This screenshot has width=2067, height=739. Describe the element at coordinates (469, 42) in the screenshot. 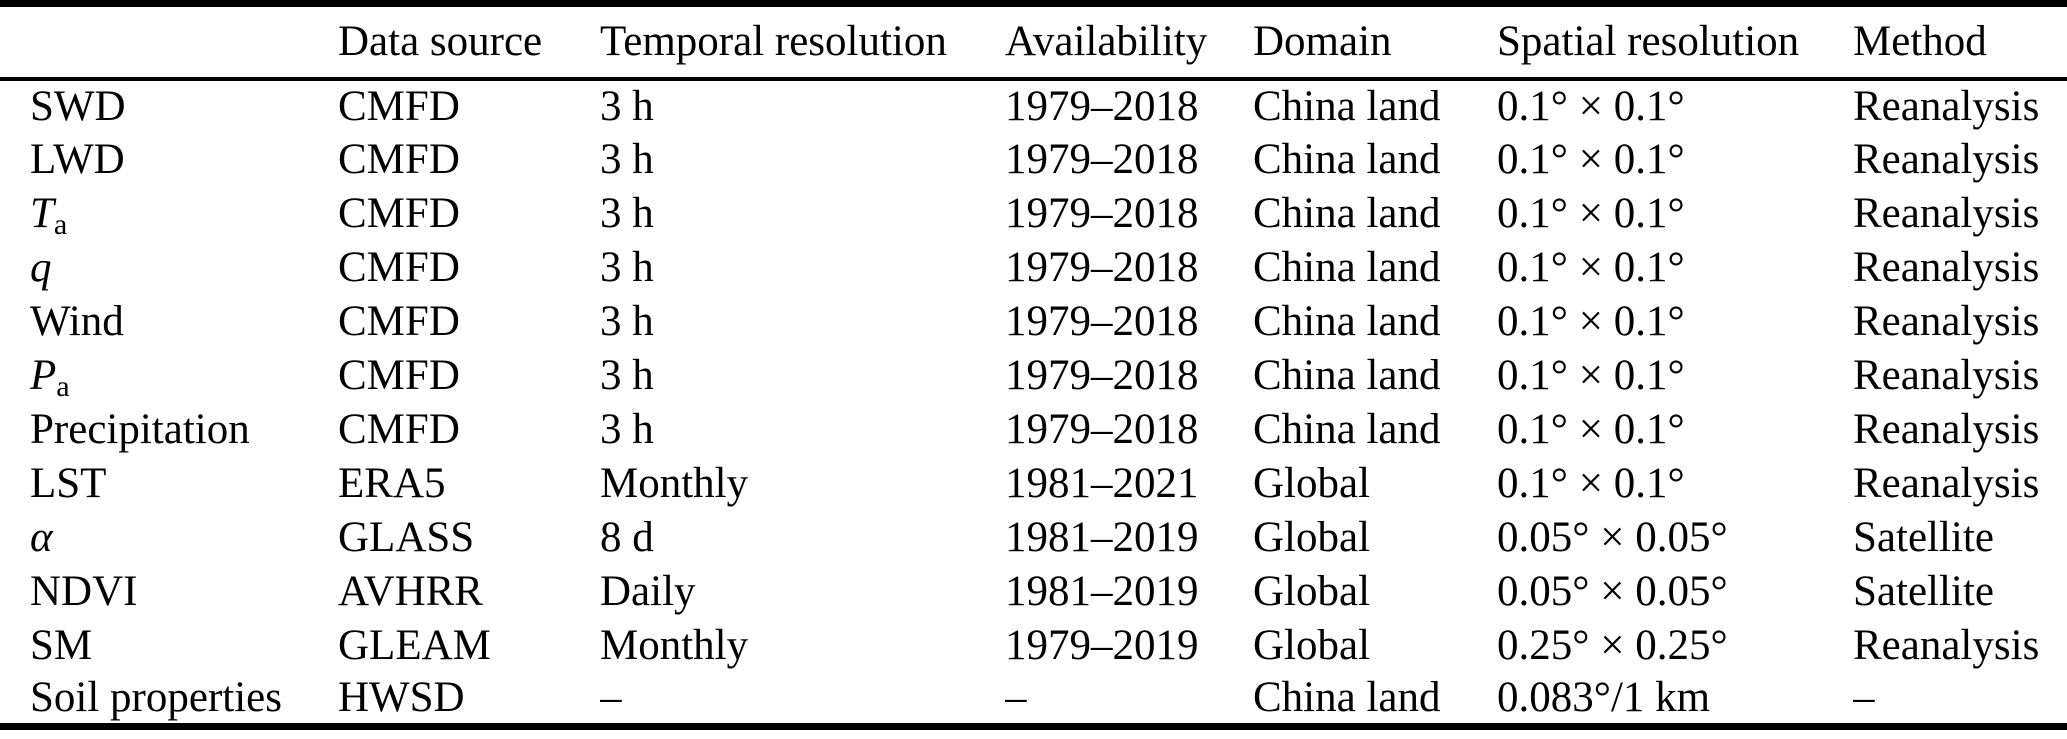

I see `col-header-data-source: Data source` at that location.